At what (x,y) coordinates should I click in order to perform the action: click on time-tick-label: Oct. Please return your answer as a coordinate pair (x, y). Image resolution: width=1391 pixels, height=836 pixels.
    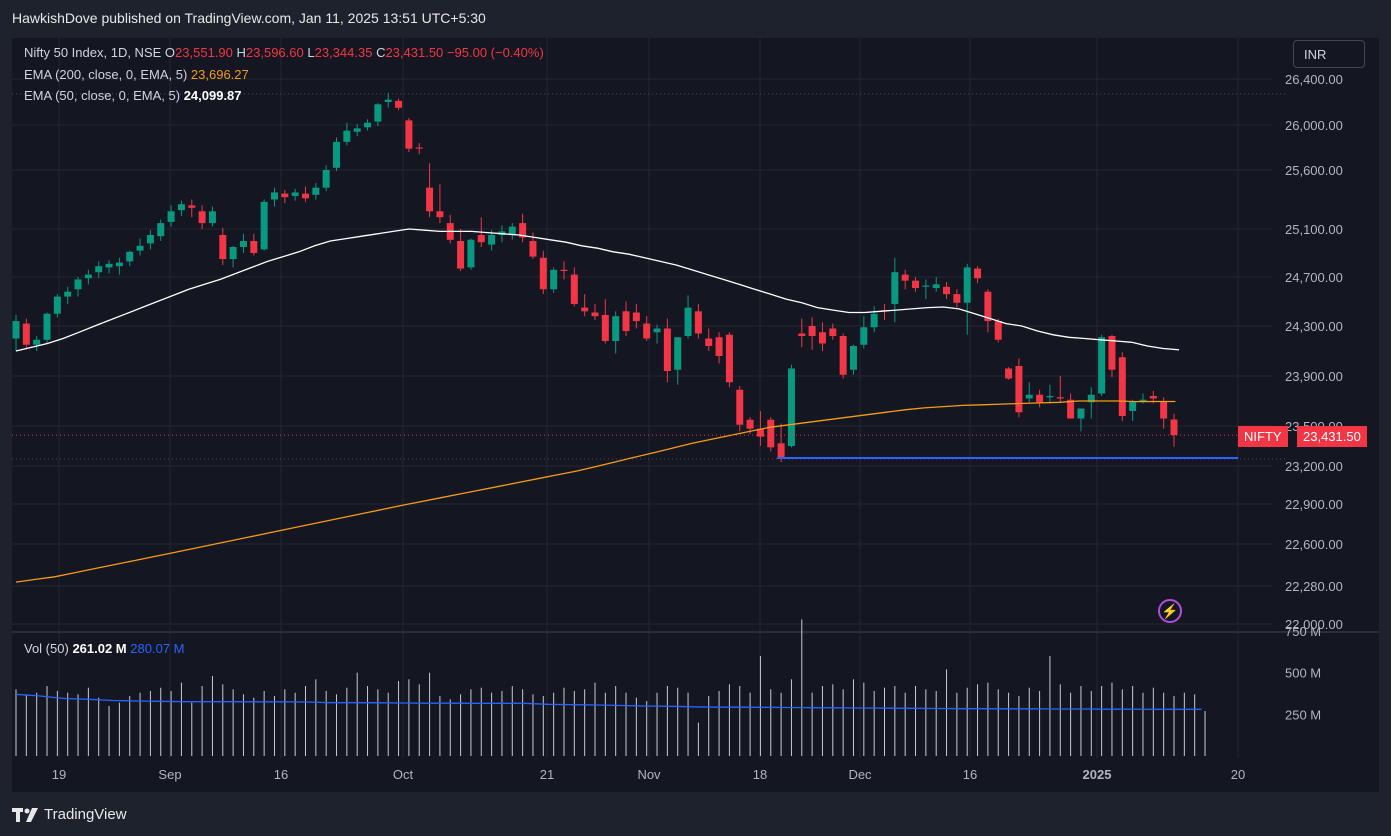
    Looking at the image, I should click on (403, 774).